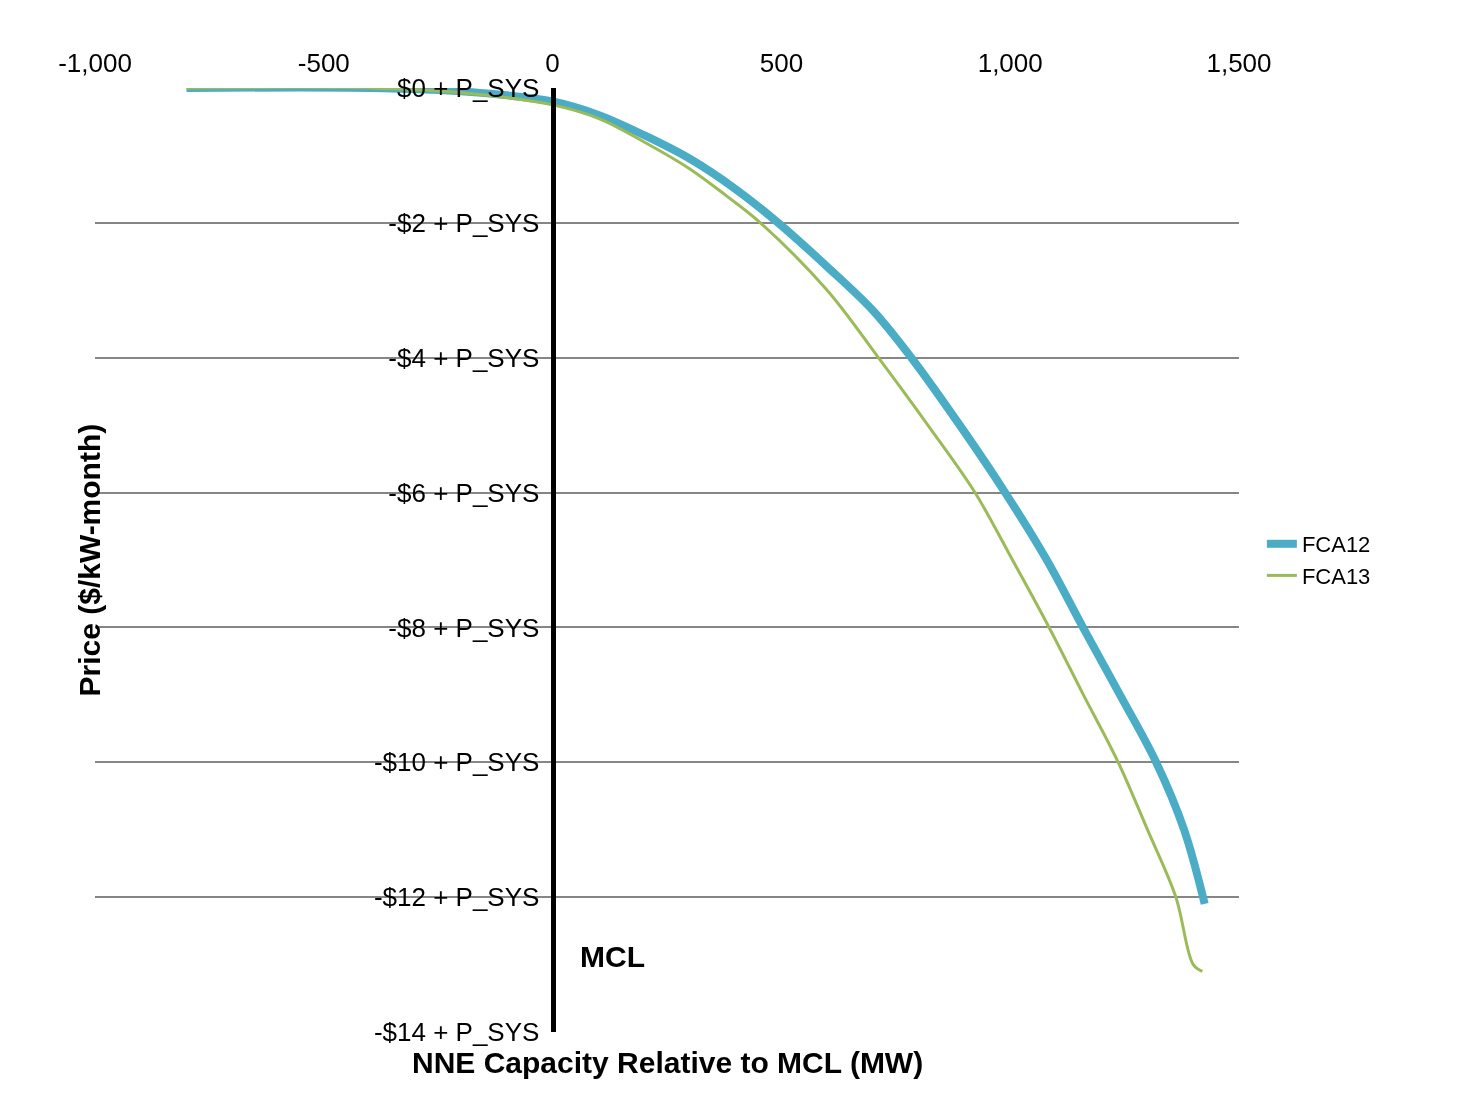 This screenshot has height=1114, width=1464. I want to click on legend-label: FCA12, so click(1336, 545).